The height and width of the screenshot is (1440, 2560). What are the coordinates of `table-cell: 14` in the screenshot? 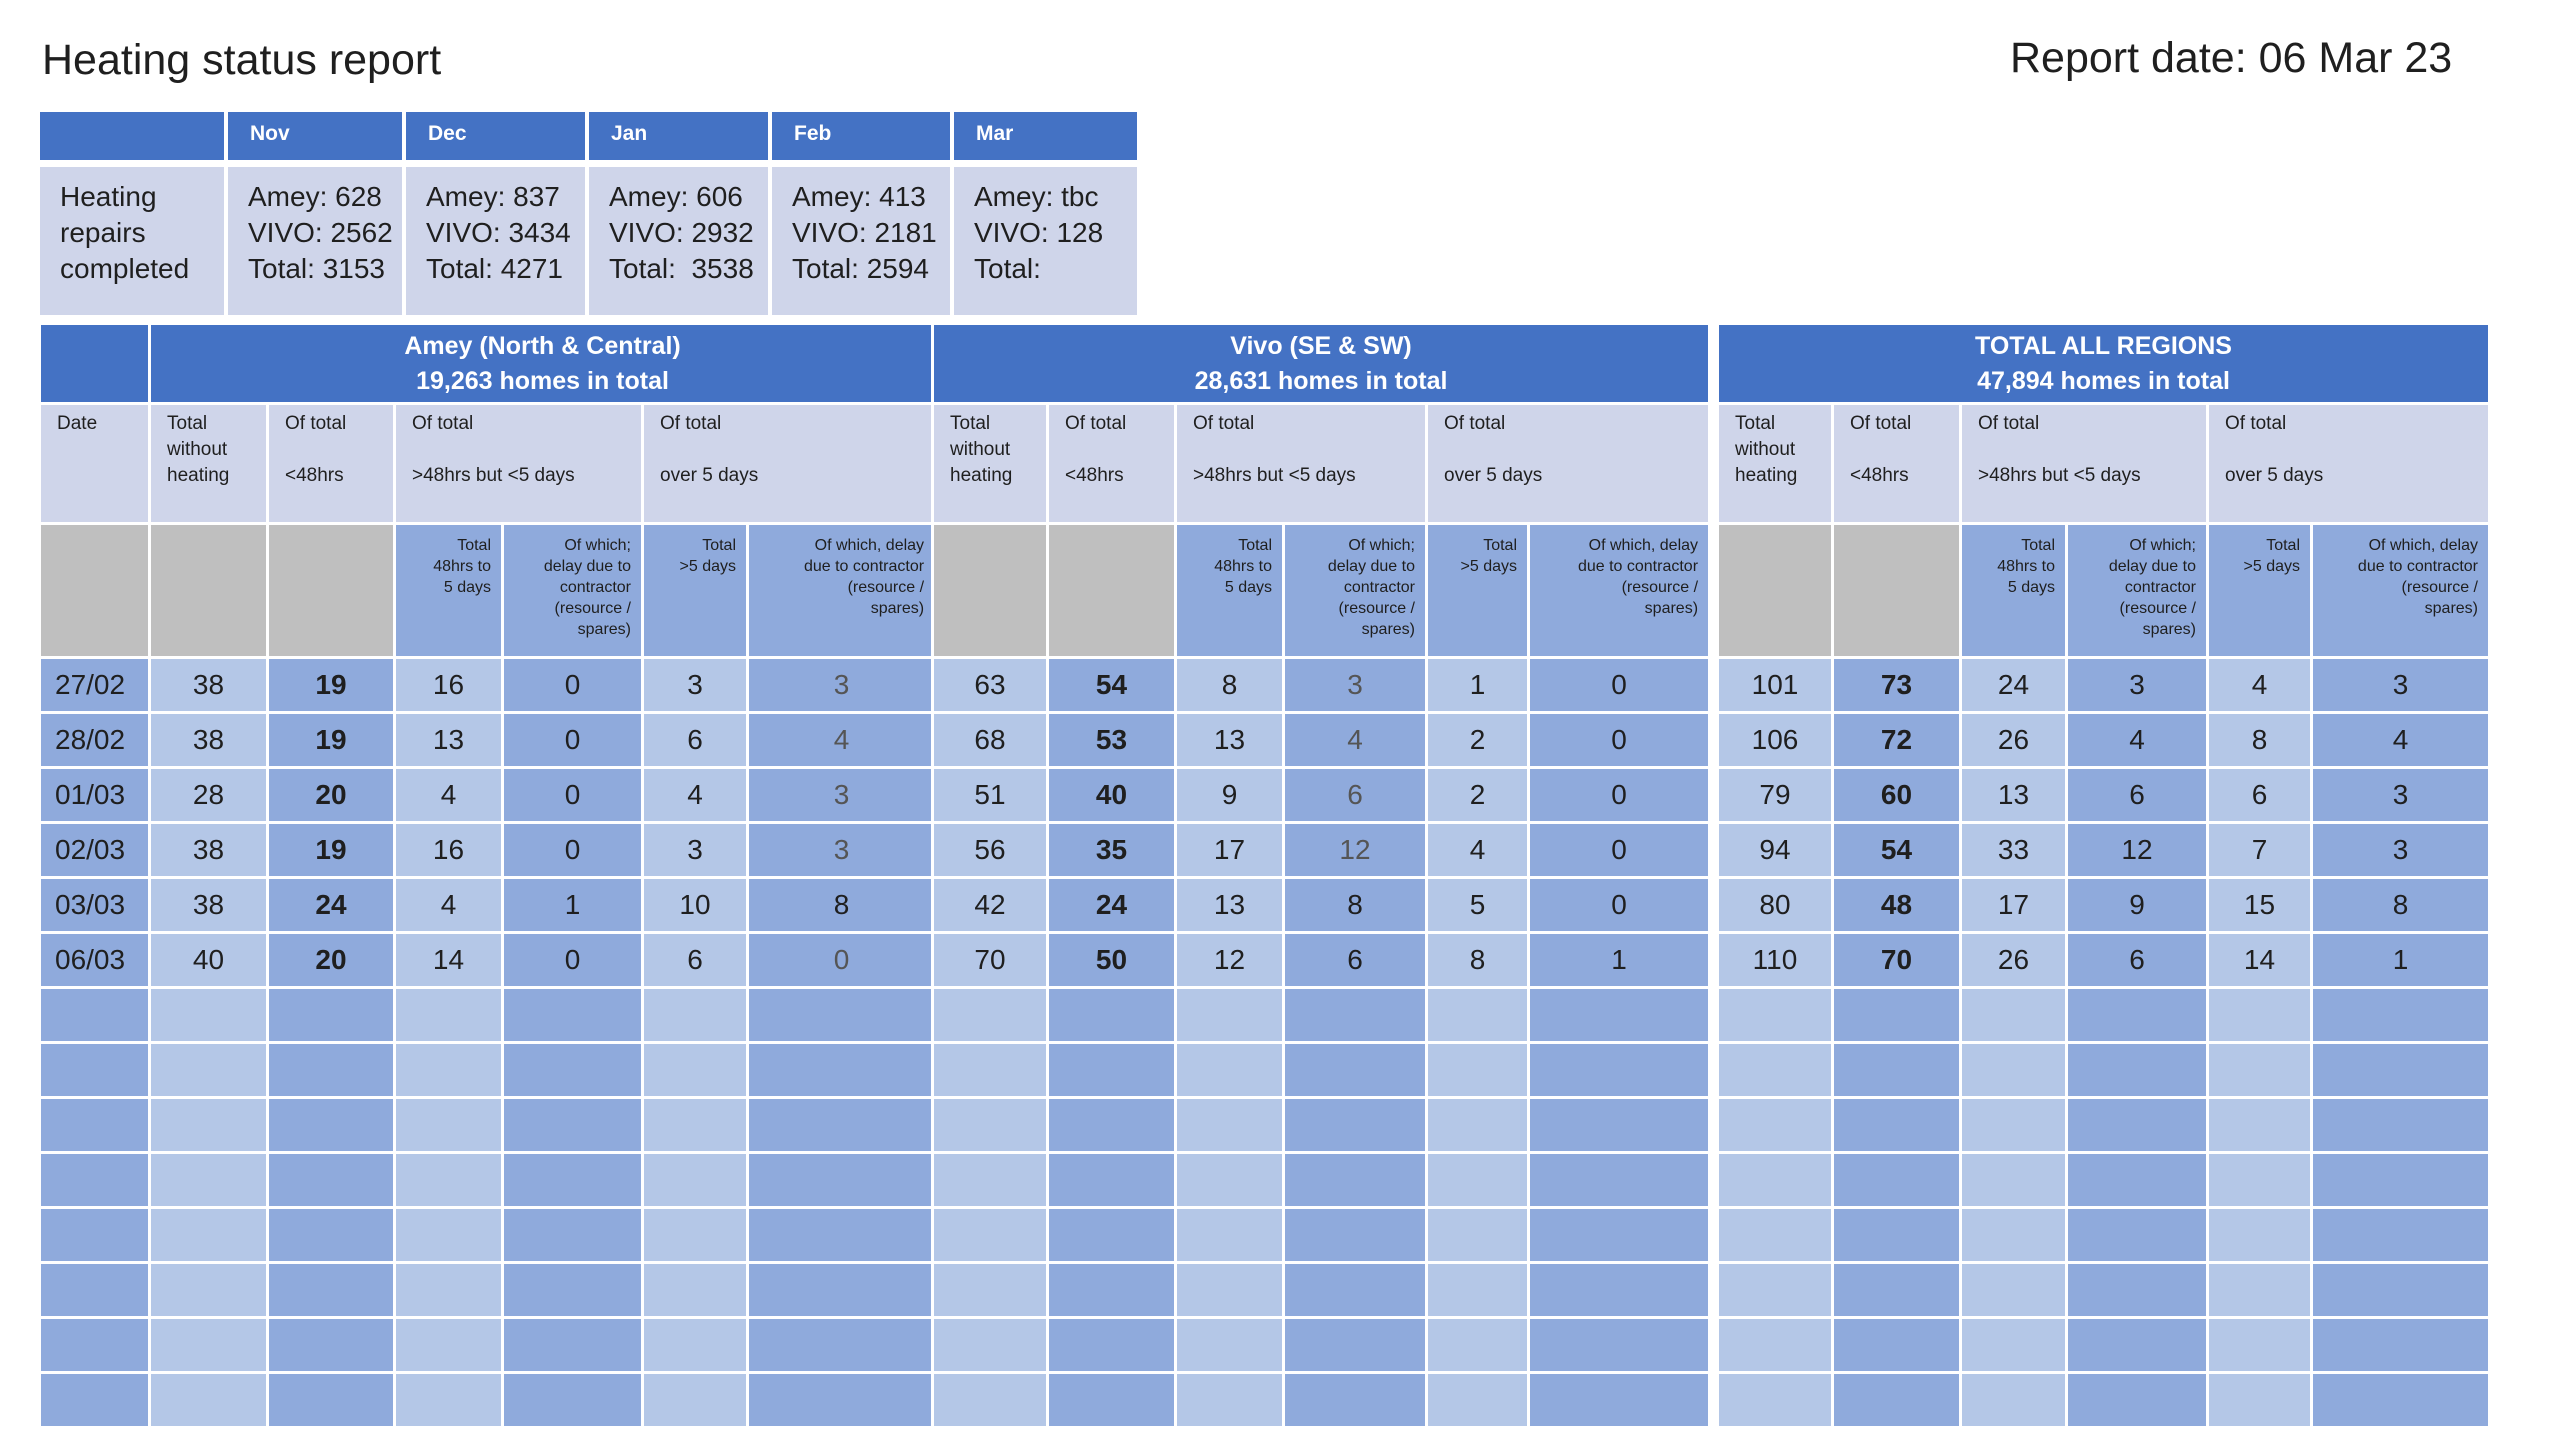 It's located at (448, 960).